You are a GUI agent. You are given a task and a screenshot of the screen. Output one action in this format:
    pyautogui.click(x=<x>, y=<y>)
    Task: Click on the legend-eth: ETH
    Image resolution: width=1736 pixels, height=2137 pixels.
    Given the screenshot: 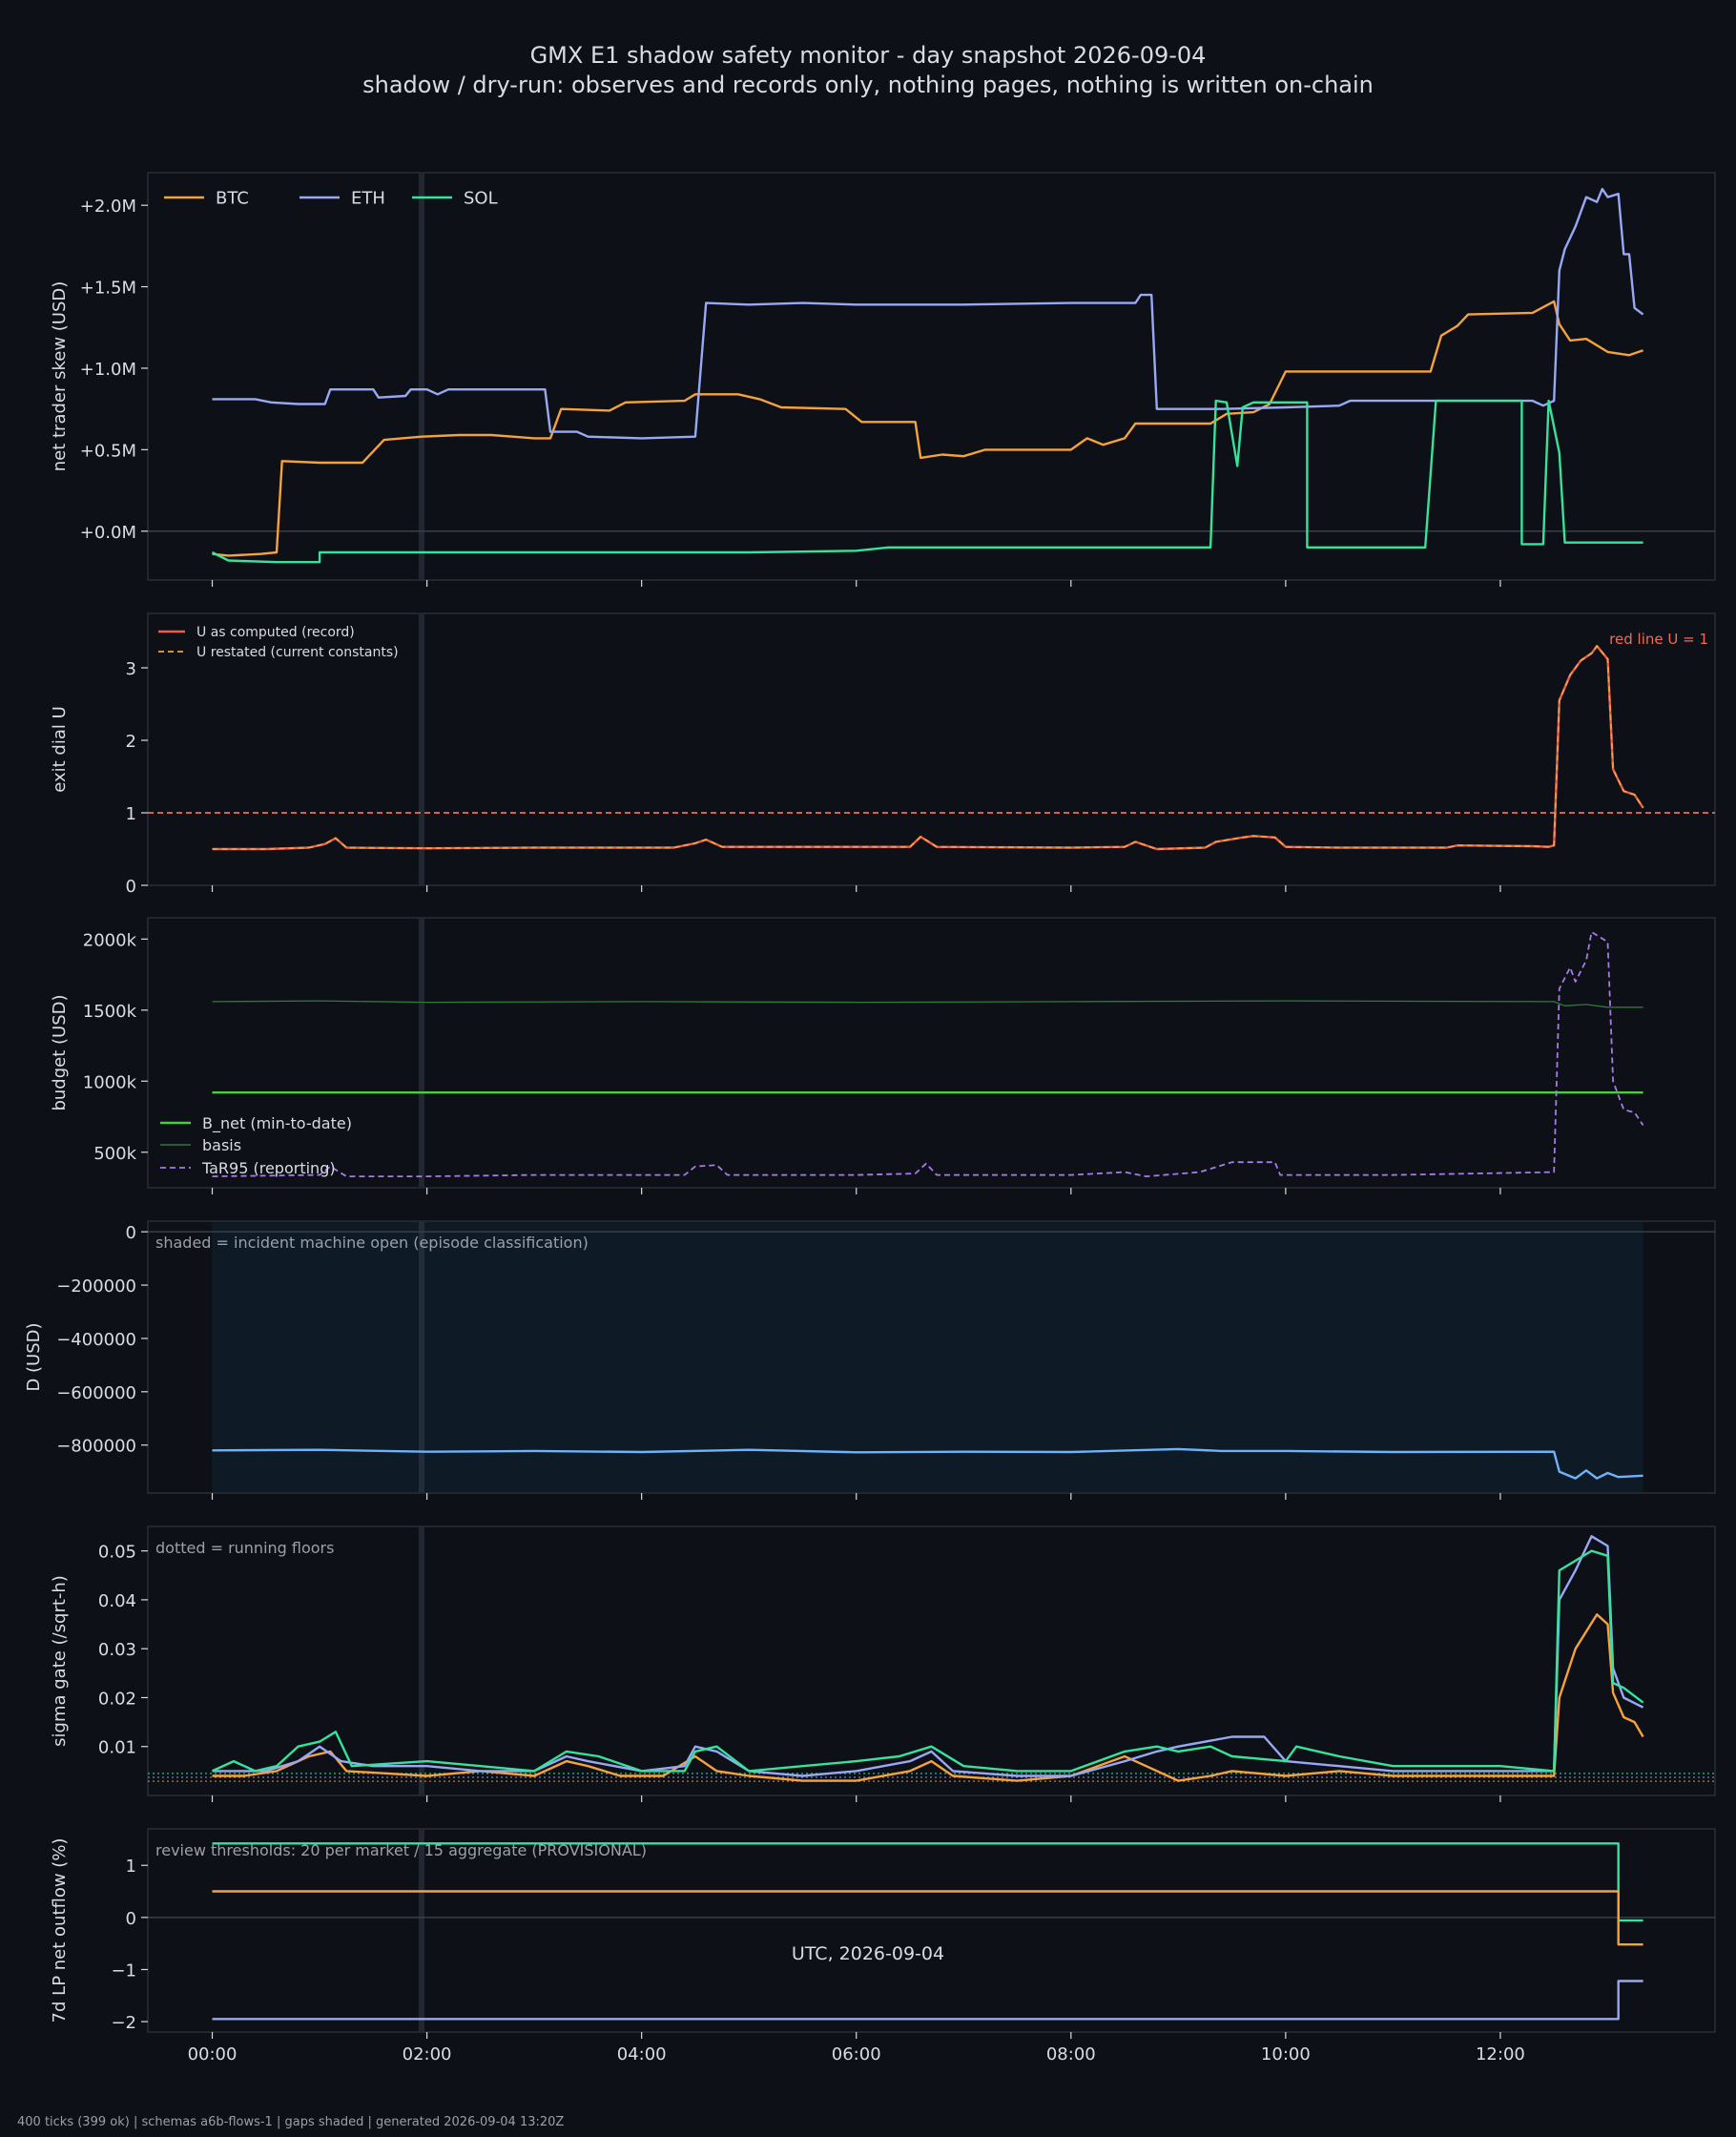 What is the action you would take?
    pyautogui.click(x=368, y=198)
    